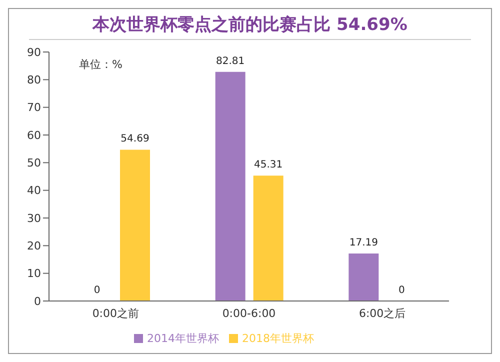 The image size is (500, 362). I want to click on y-tick-label: 40, so click(34, 191).